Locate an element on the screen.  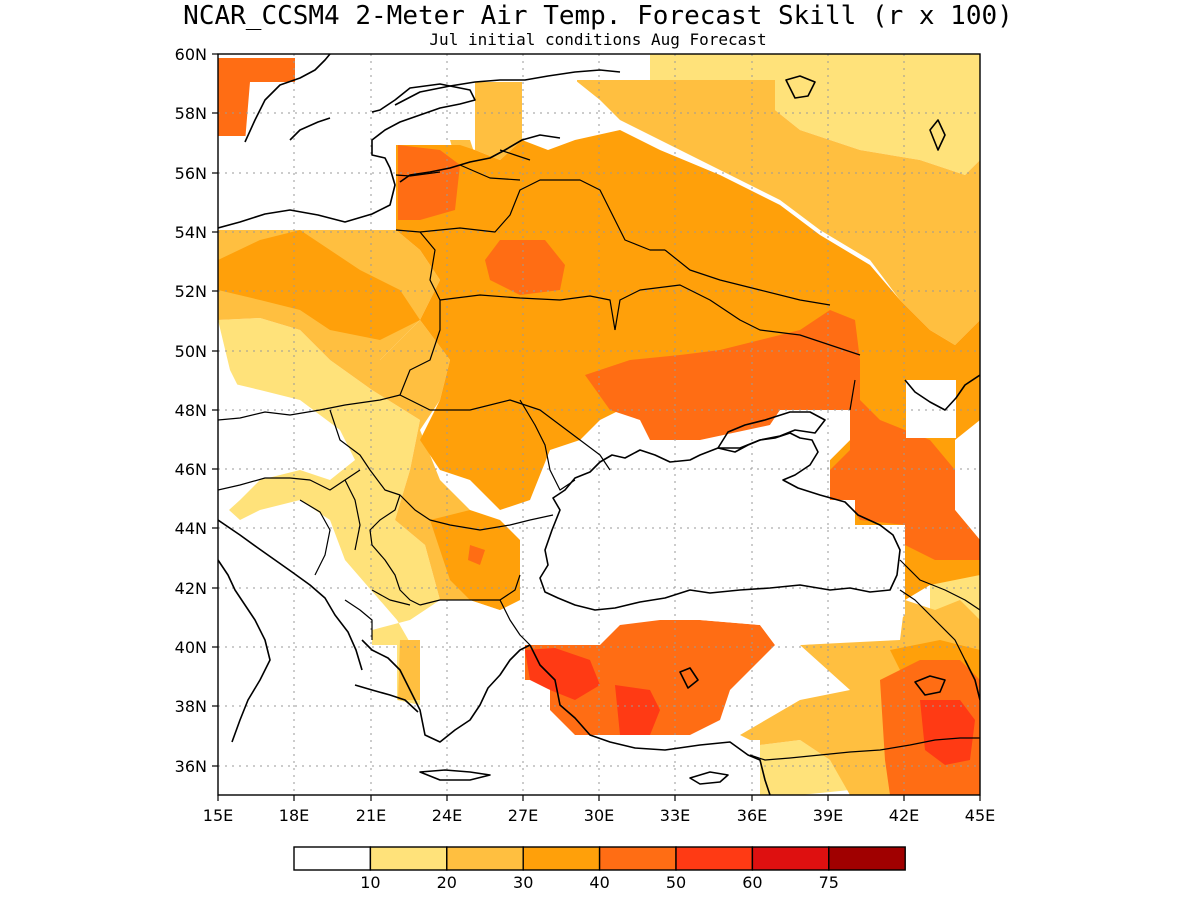
colorbar-label: 10 is located at coordinates (370, 882).